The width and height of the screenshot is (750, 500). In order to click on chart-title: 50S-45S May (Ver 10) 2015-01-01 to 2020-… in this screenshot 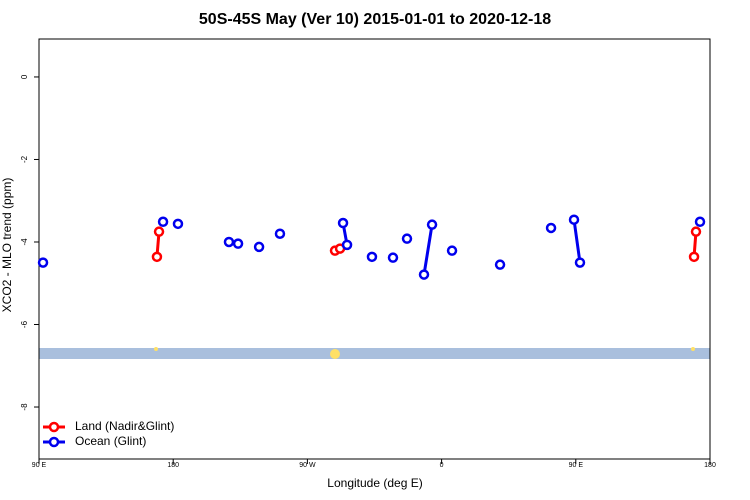, I will do `click(375, 19)`.